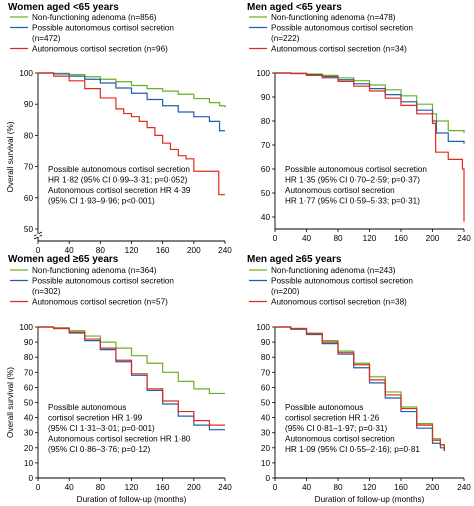 The height and width of the screenshot is (506, 474). Describe the element at coordinates (26, 327) in the screenshot. I see `y-tick-label: 100` at that location.